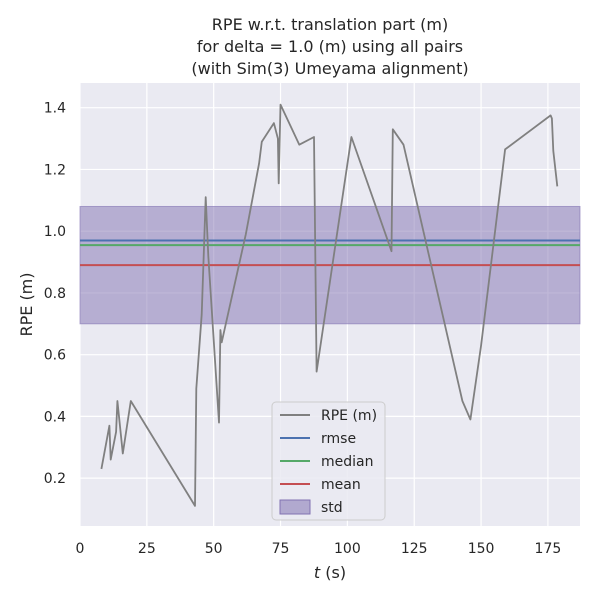 Image resolution: width=600 pixels, height=600 pixels. What do you see at coordinates (330, 24) in the screenshot?
I see `chart-title-line-1: RPE w.r.t. translation part (m)` at bounding box center [330, 24].